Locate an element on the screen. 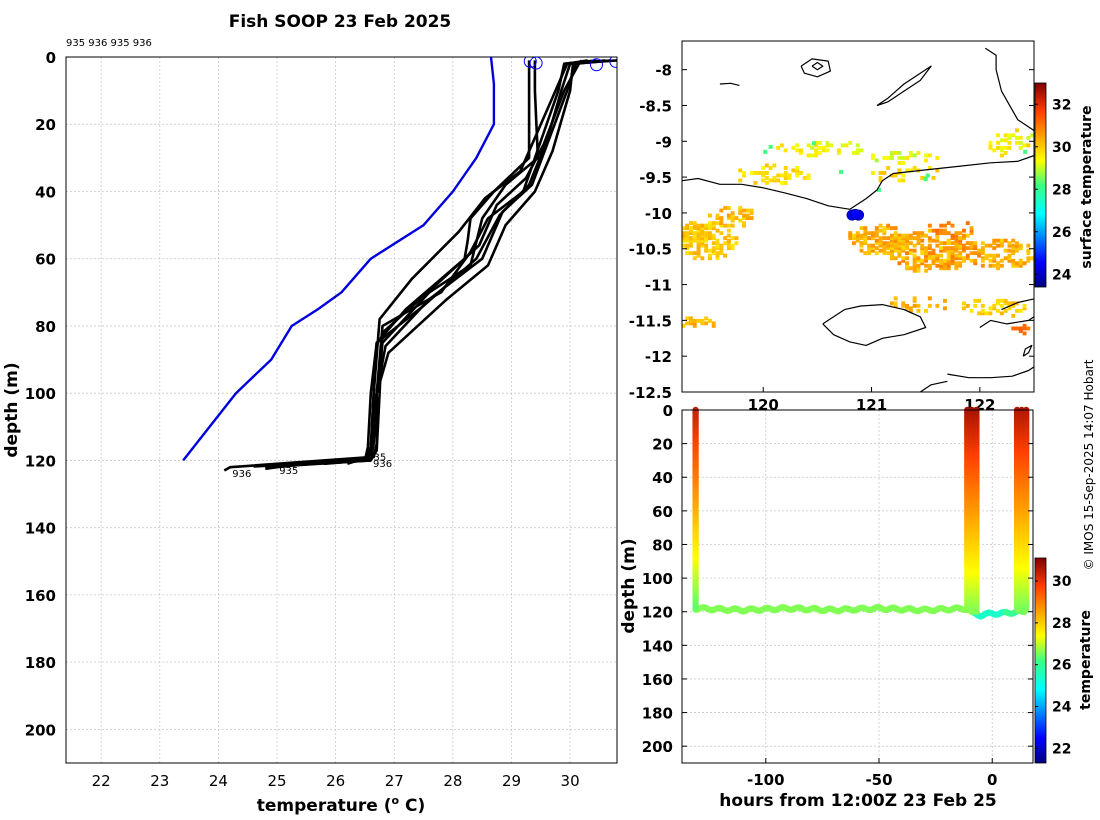 This screenshot has height=820, width=1100. profile-x-label: temperature (o C) is located at coordinates (341, 805).